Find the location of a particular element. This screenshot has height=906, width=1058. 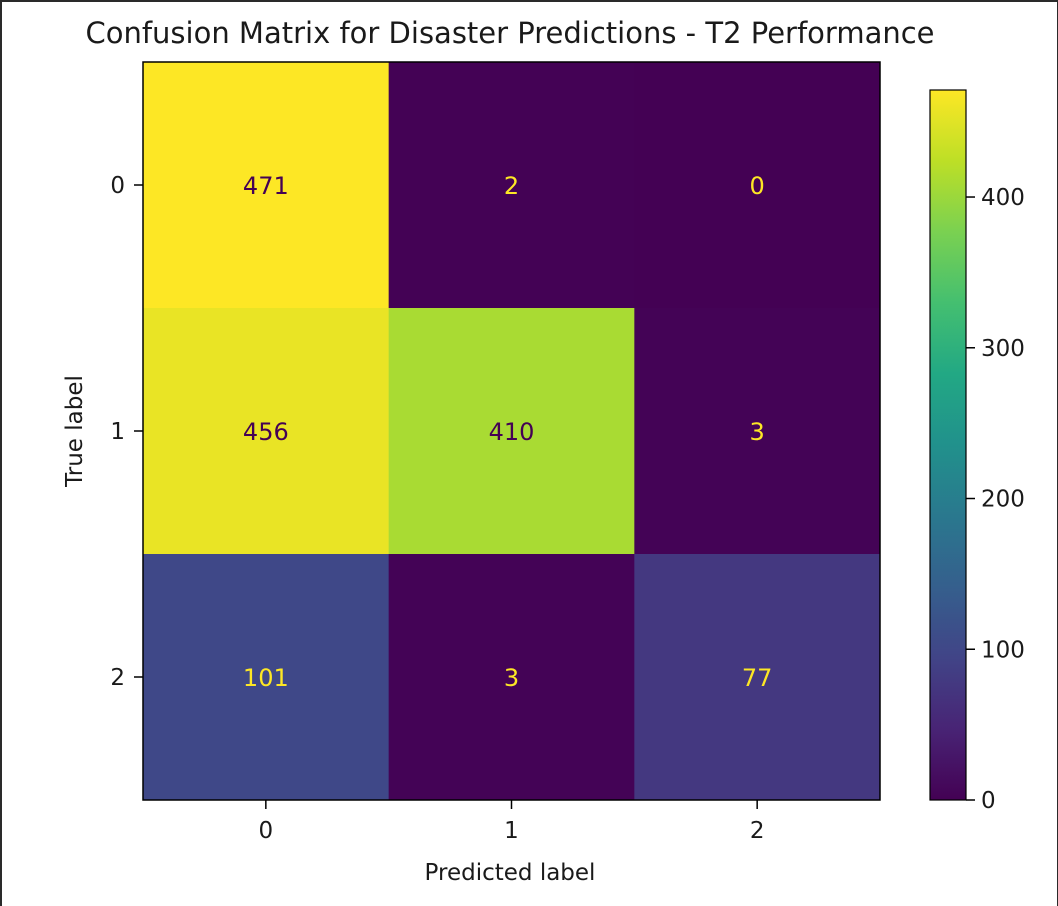

cell-value-r2-c0: 101 is located at coordinates (266, 678).